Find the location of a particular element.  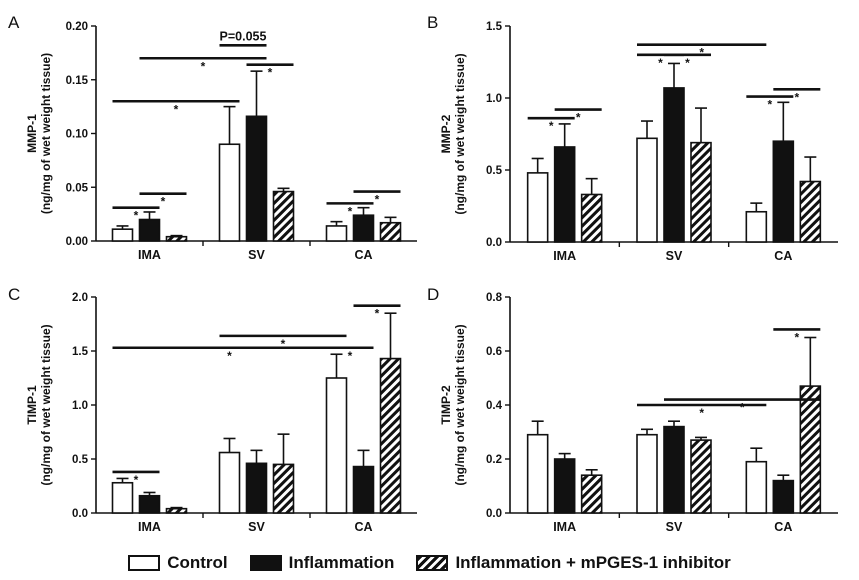

legend-item-inflammation: Inflammation is located at coordinates (322, 563).